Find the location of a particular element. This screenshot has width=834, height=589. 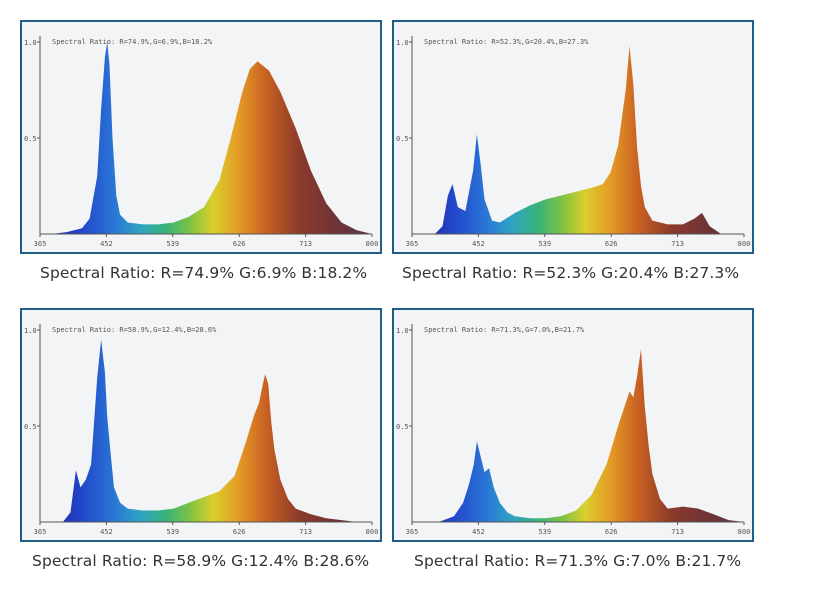

chart-title: Spectral Ratio: R=52.3%,G=20.4%,B=27.3% is located at coordinates (506, 42).